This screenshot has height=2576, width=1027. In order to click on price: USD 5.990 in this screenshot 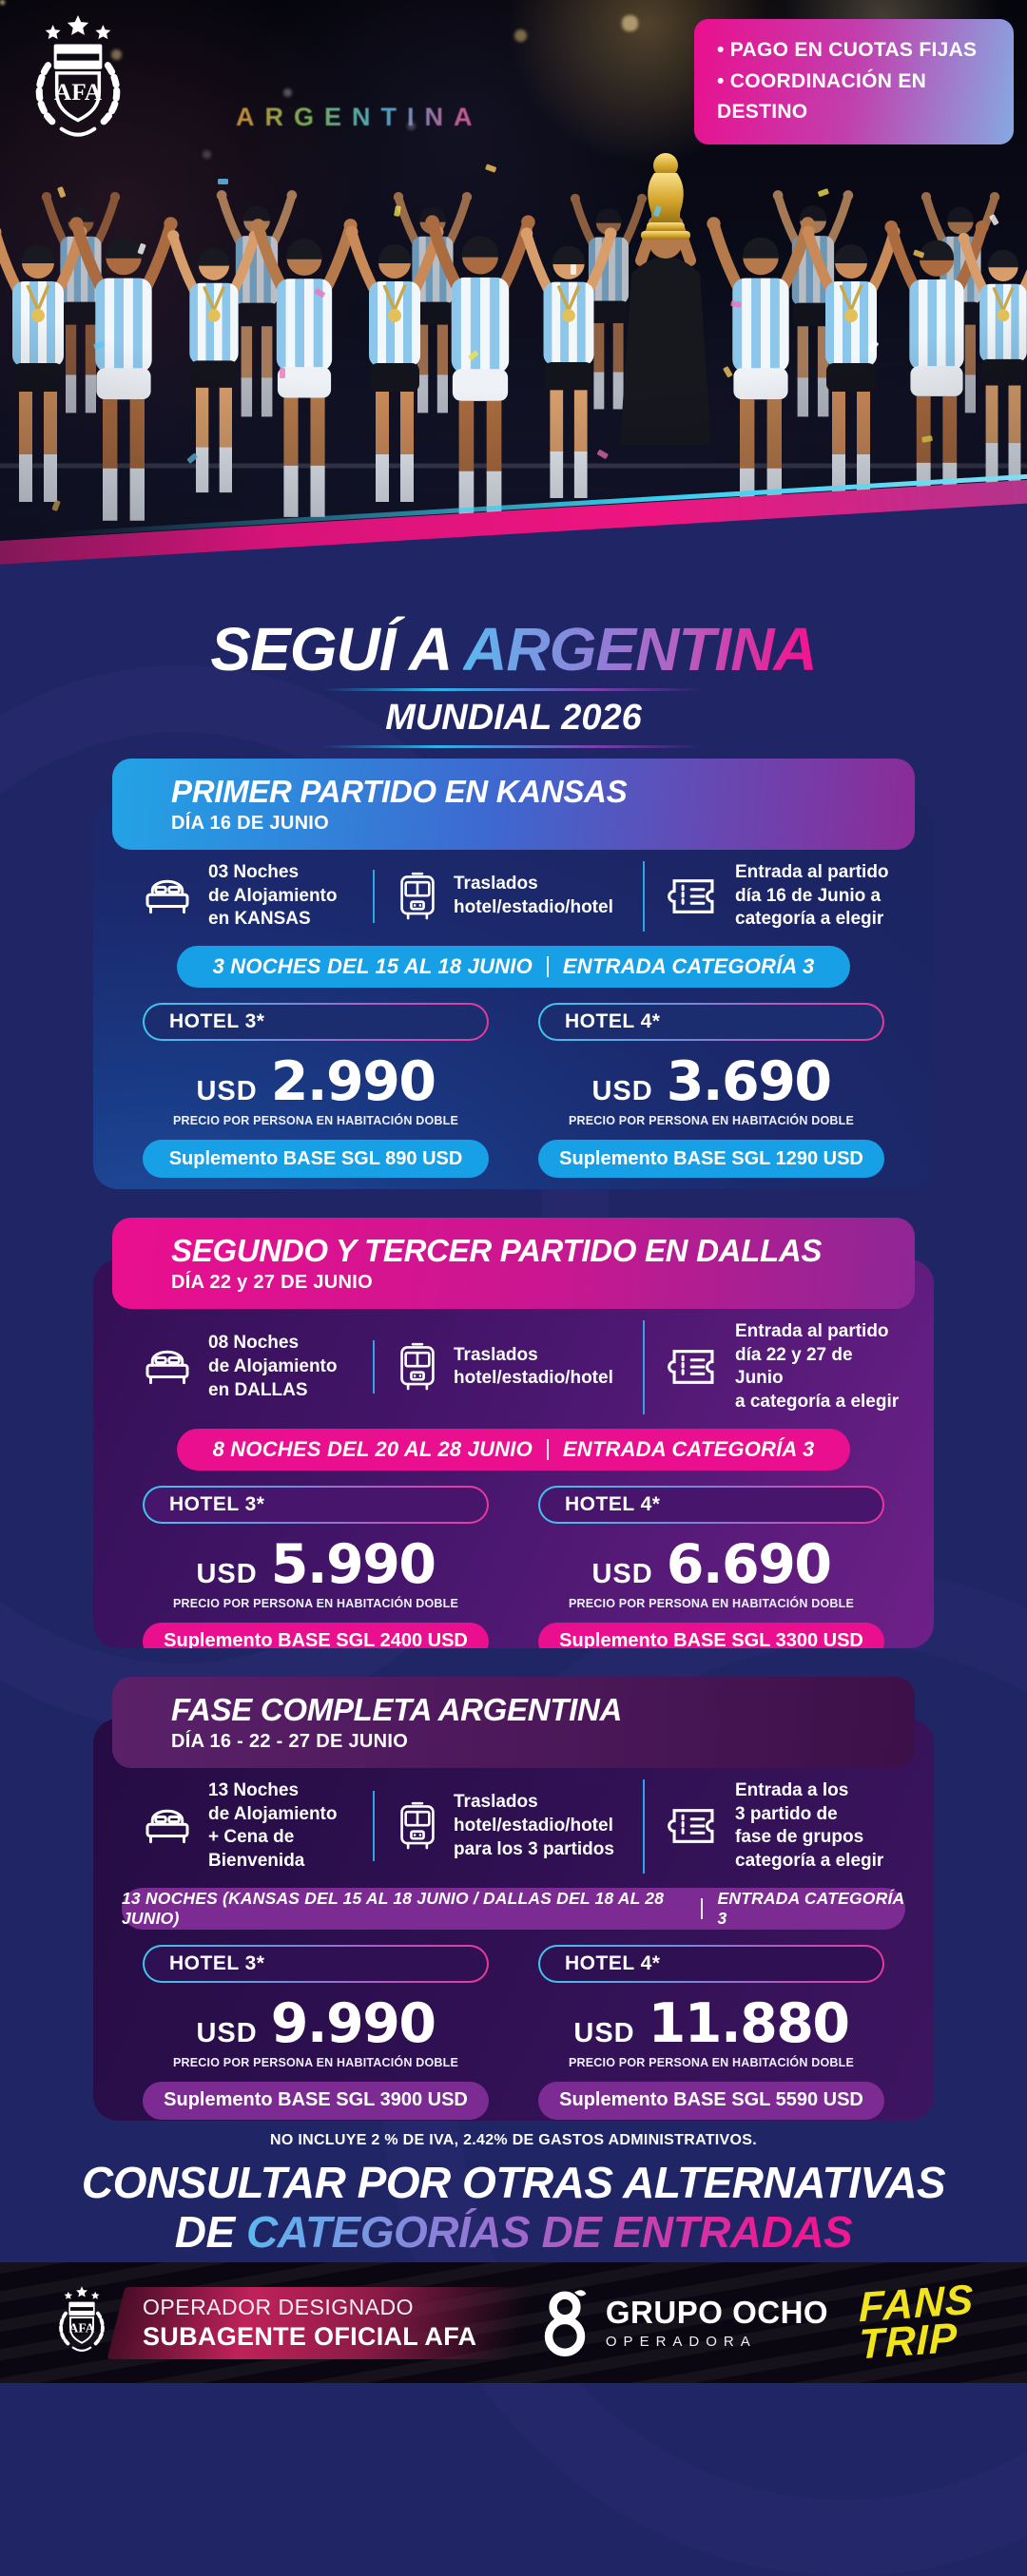, I will do `click(316, 1564)`.